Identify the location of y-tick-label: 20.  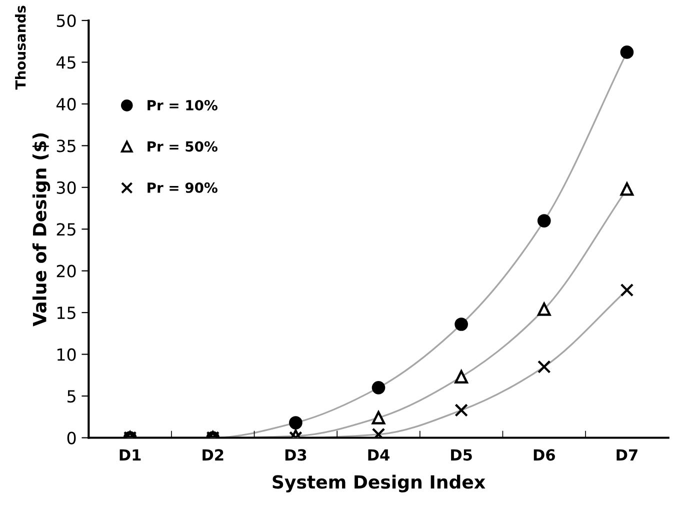
(66, 271).